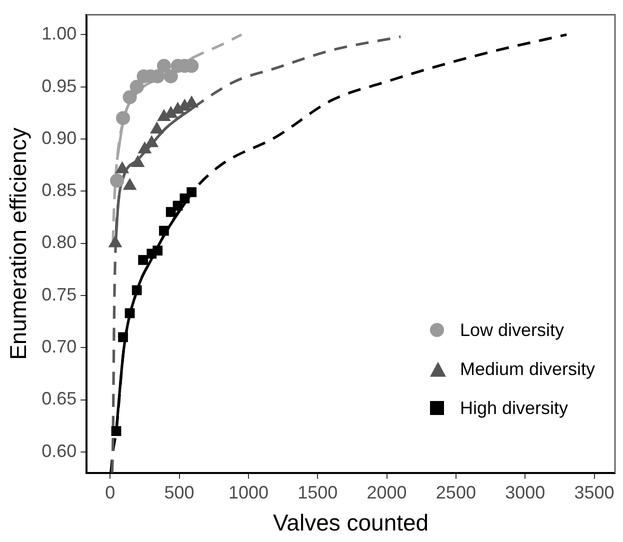 This screenshot has height=542, width=623. What do you see at coordinates (179, 492) in the screenshot?
I see `x-tick-label: 500` at bounding box center [179, 492].